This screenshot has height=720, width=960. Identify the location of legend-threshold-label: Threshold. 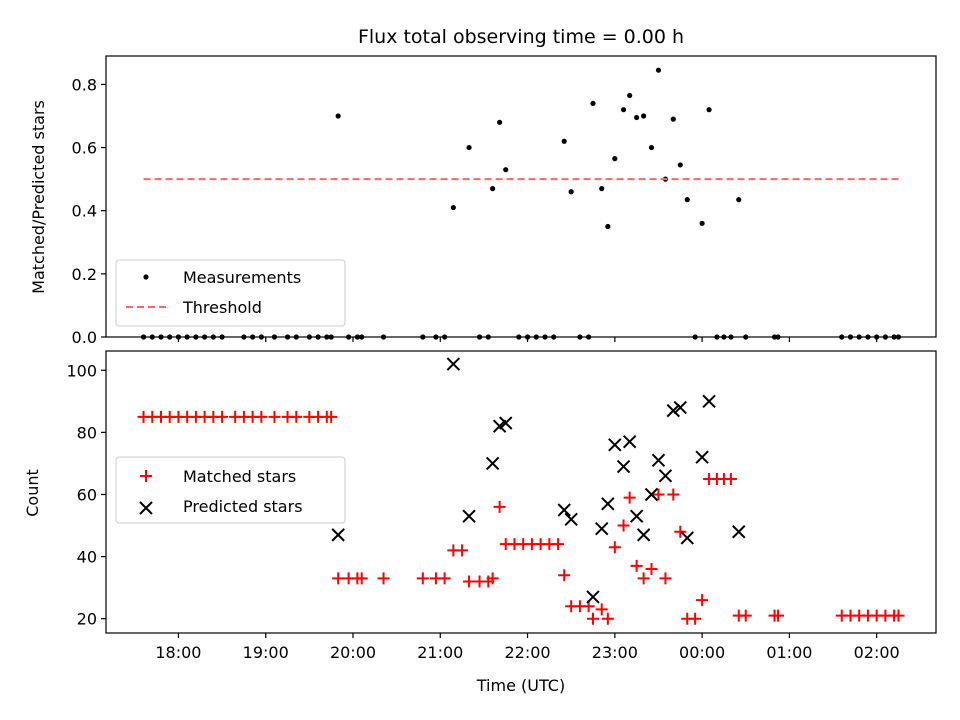
(222, 307).